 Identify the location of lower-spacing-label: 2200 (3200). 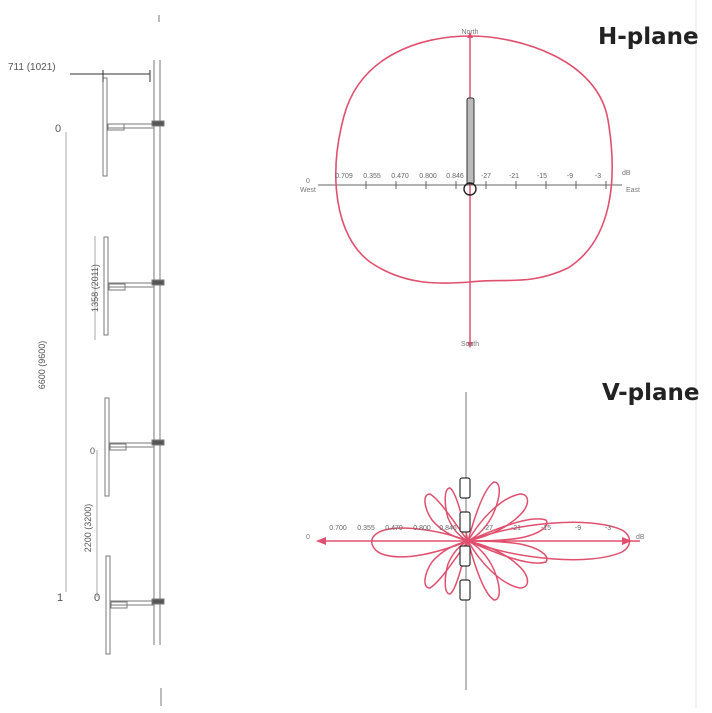
(88, 528).